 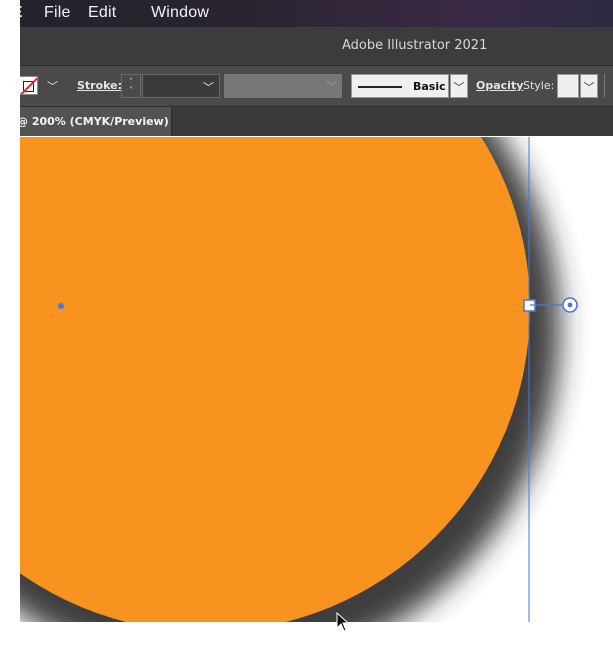 I want to click on document-tab-bar: @ 200% (CMYK/Preview), so click(x=306, y=121).